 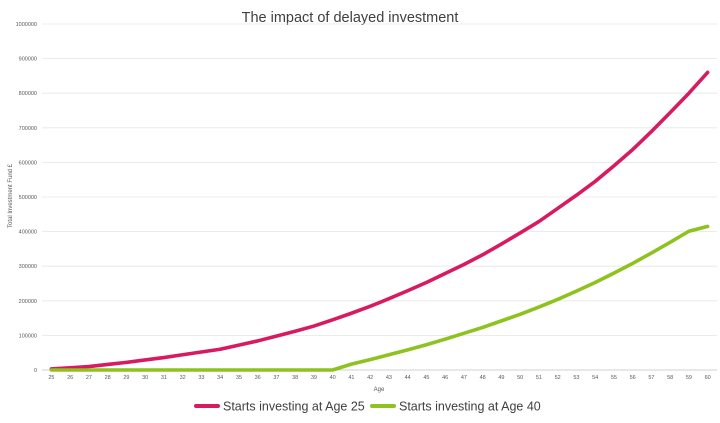 What do you see at coordinates (108, 378) in the screenshot?
I see `x-tick-label: 28` at bounding box center [108, 378].